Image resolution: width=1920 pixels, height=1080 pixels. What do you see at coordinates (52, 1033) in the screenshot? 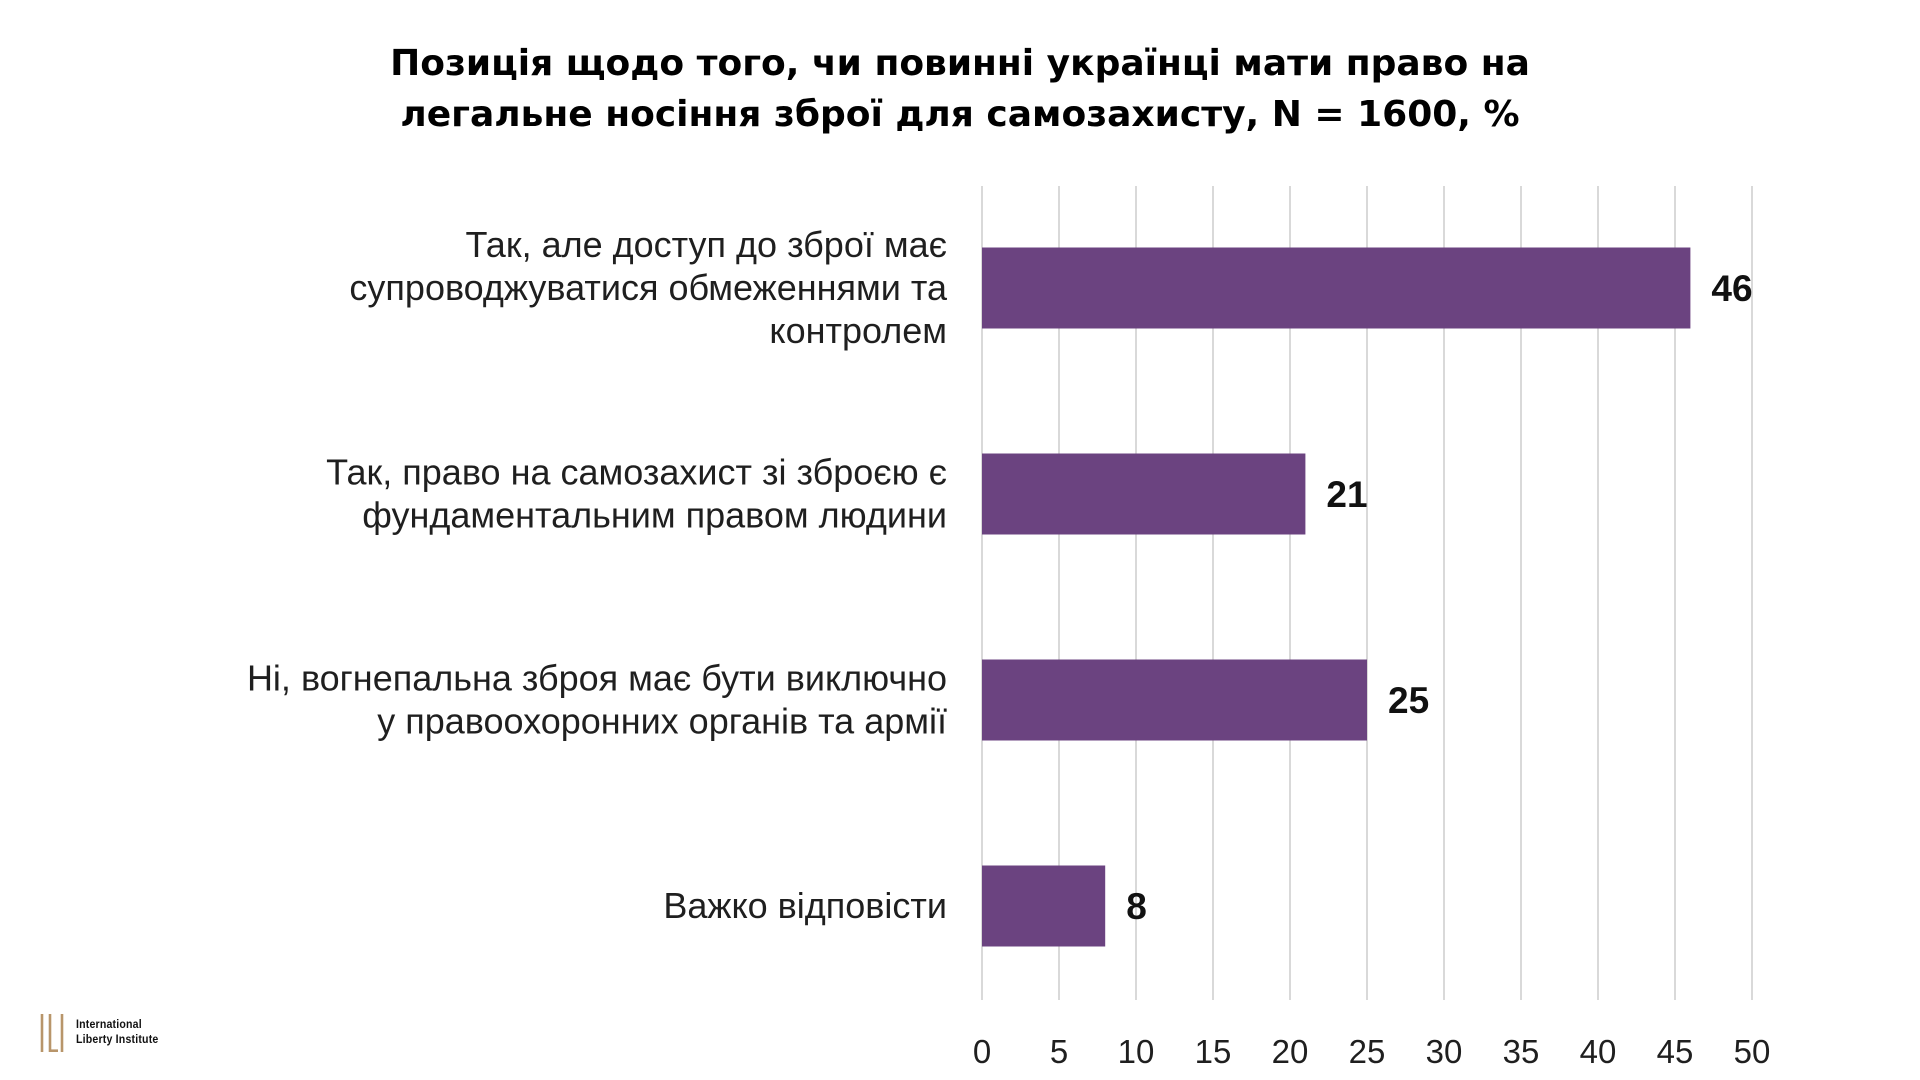
I see `institute-logo-mark` at bounding box center [52, 1033].